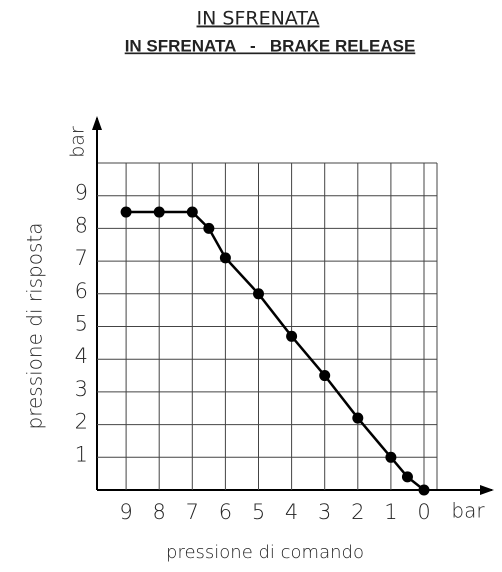 The image size is (502, 572). What do you see at coordinates (291, 512) in the screenshot?
I see `x-tick-label: 4` at bounding box center [291, 512].